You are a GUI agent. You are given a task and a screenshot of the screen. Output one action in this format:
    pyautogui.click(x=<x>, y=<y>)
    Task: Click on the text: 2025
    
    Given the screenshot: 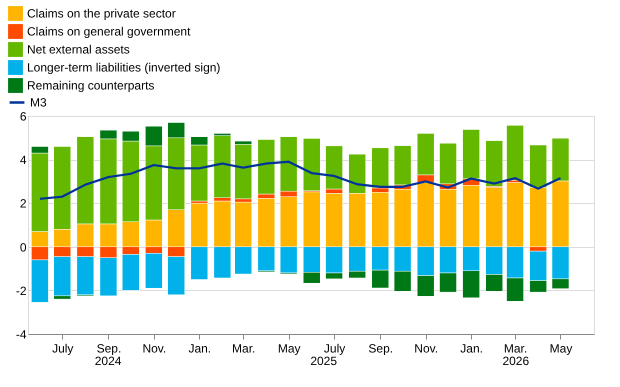 What is the action you would take?
    pyautogui.click(x=324, y=361)
    